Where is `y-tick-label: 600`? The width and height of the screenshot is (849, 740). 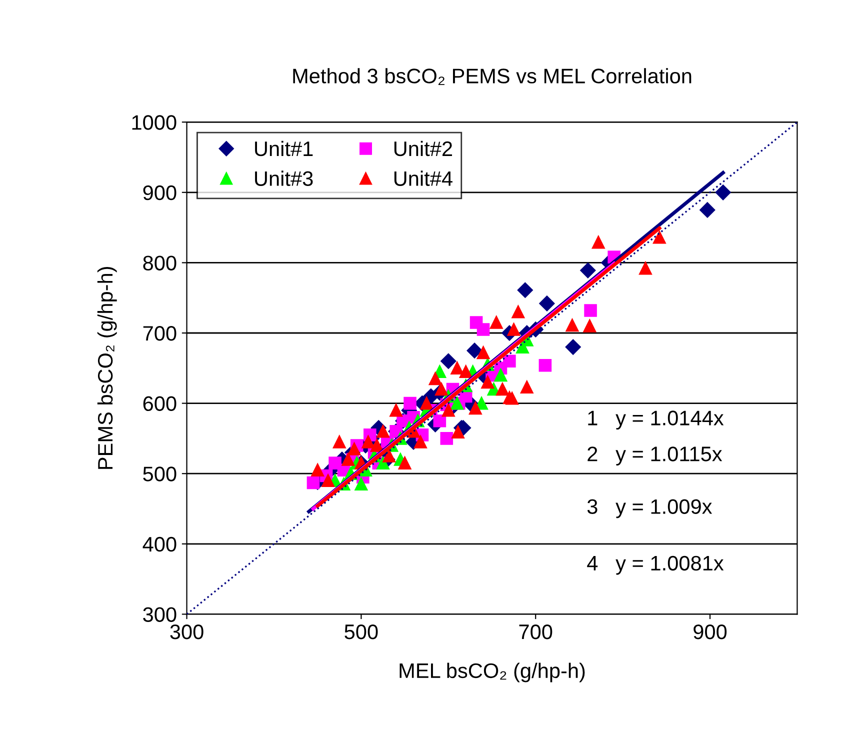 y-tick-label: 600 is located at coordinates (159, 404).